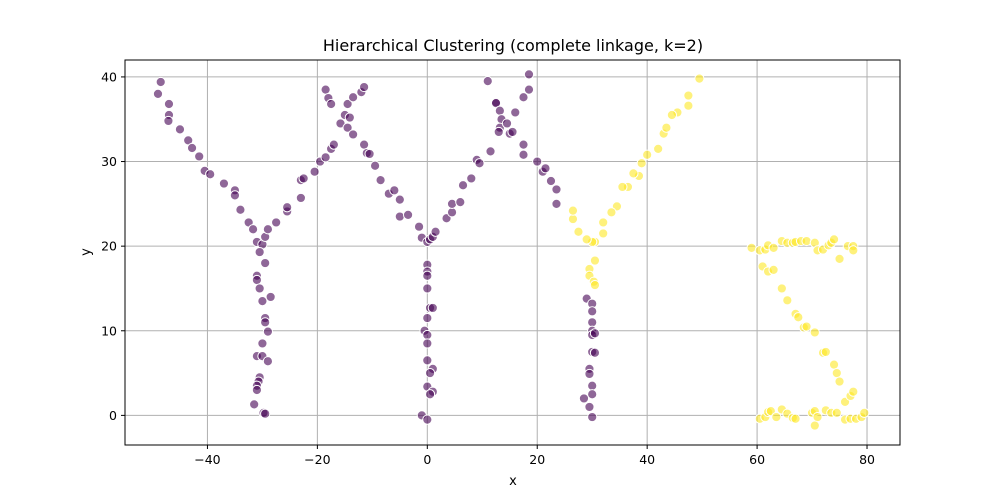 The height and width of the screenshot is (500, 1000). Describe the element at coordinates (317, 459) in the screenshot. I see `x-tick-label: −20` at that location.